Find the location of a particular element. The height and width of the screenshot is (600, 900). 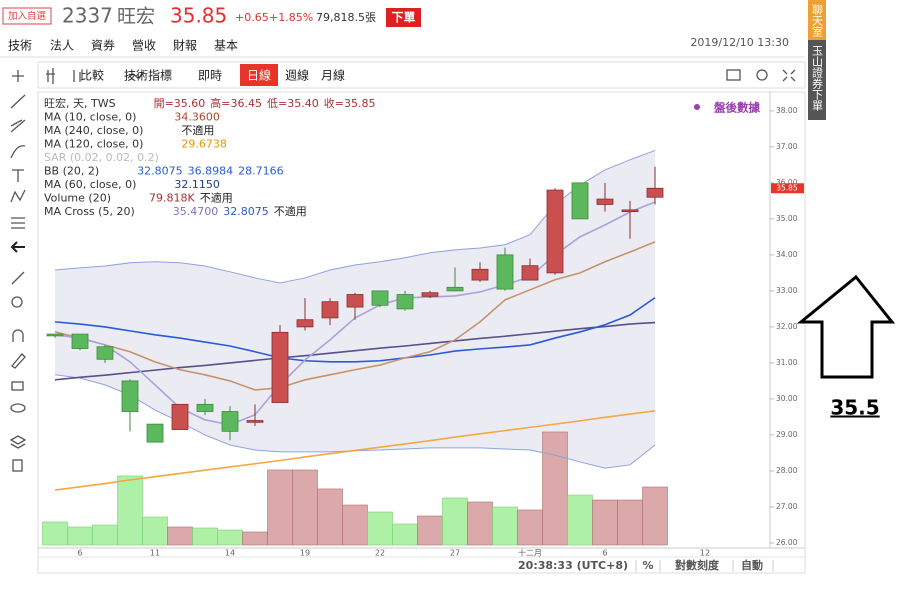

toolbar-item: 日線 is located at coordinates (259, 75).